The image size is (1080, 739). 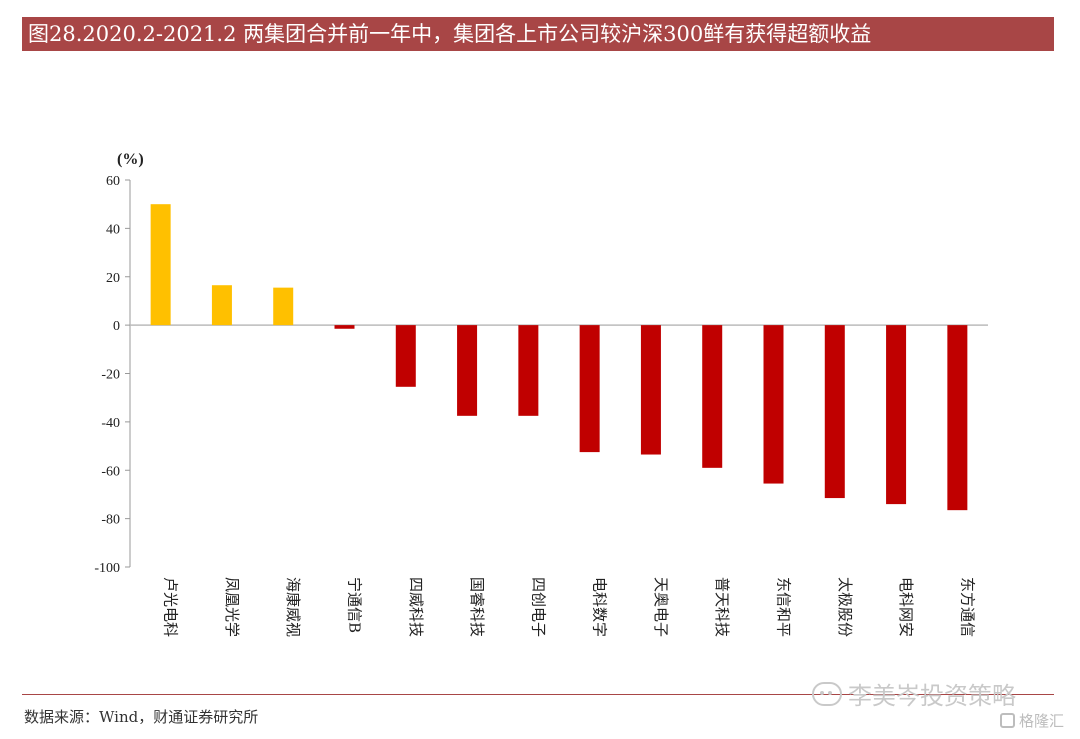 What do you see at coordinates (538, 694) in the screenshot?
I see `footer-divider` at bounding box center [538, 694].